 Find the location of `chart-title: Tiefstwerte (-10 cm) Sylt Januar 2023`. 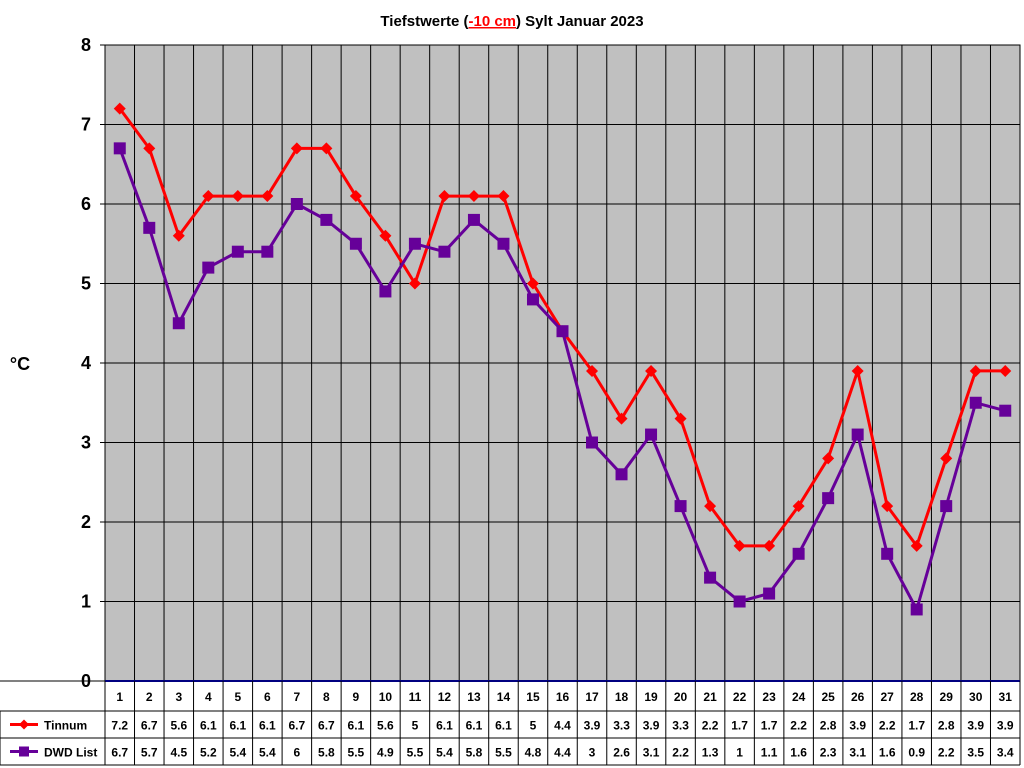

chart-title: Tiefstwerte (-10 cm) Sylt Januar 2023 is located at coordinates (511, 21).